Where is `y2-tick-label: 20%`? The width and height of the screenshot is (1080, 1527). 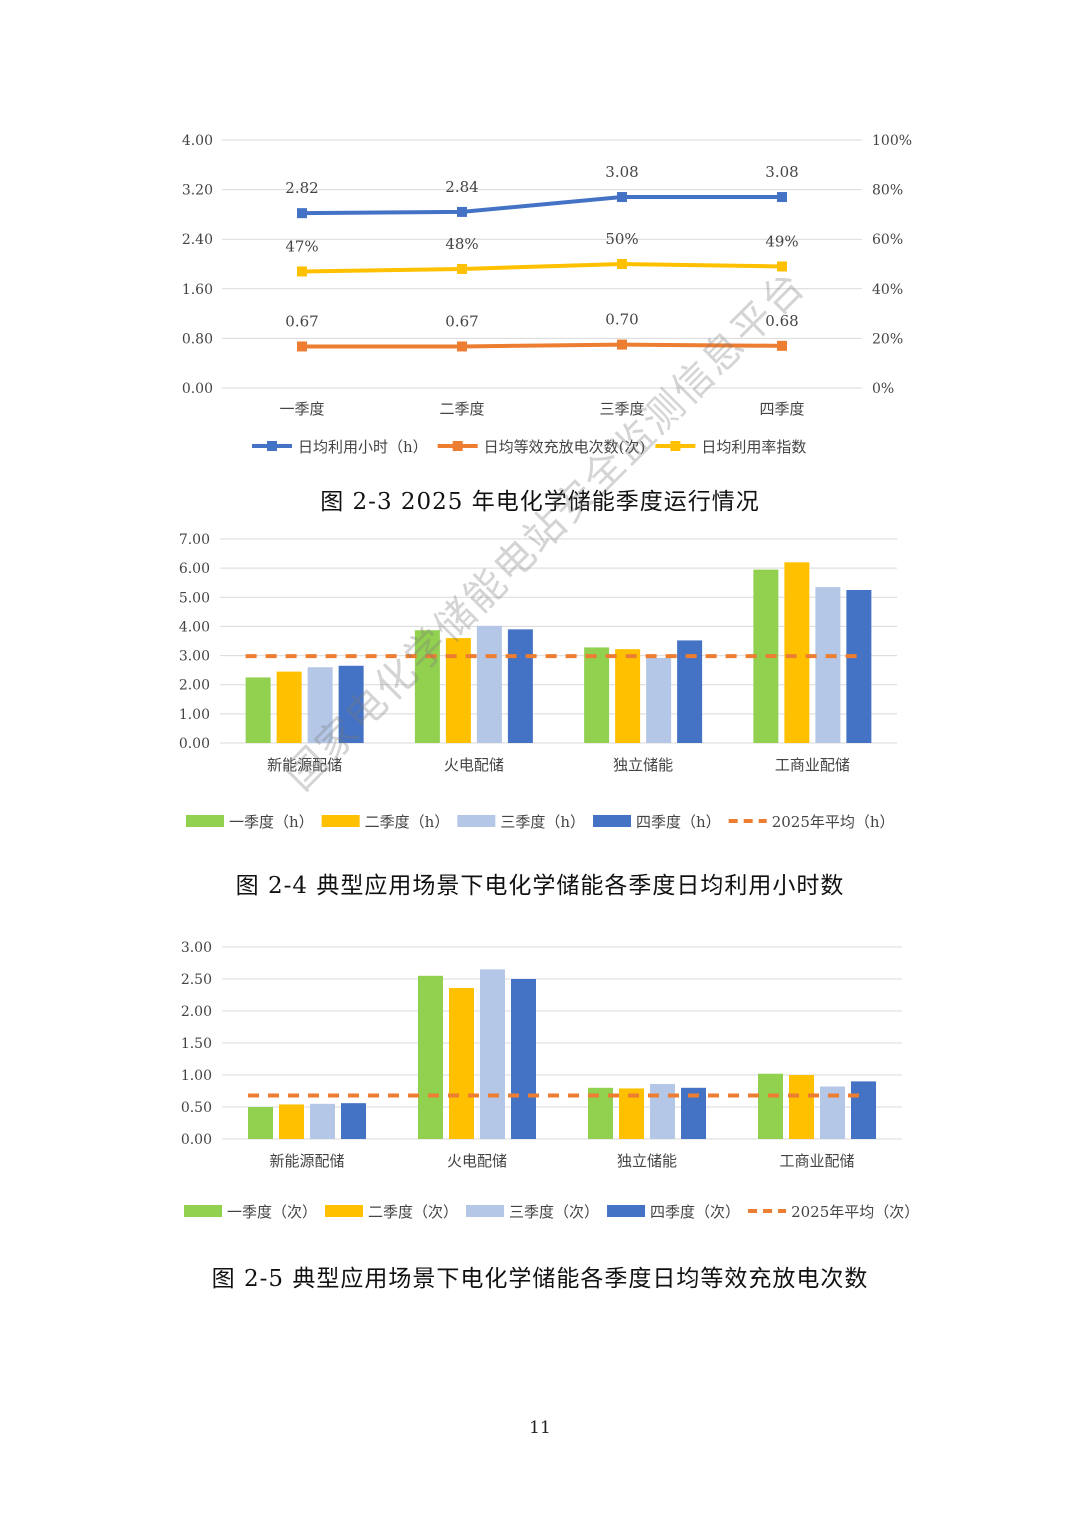
y2-tick-label: 20% is located at coordinates (887, 339).